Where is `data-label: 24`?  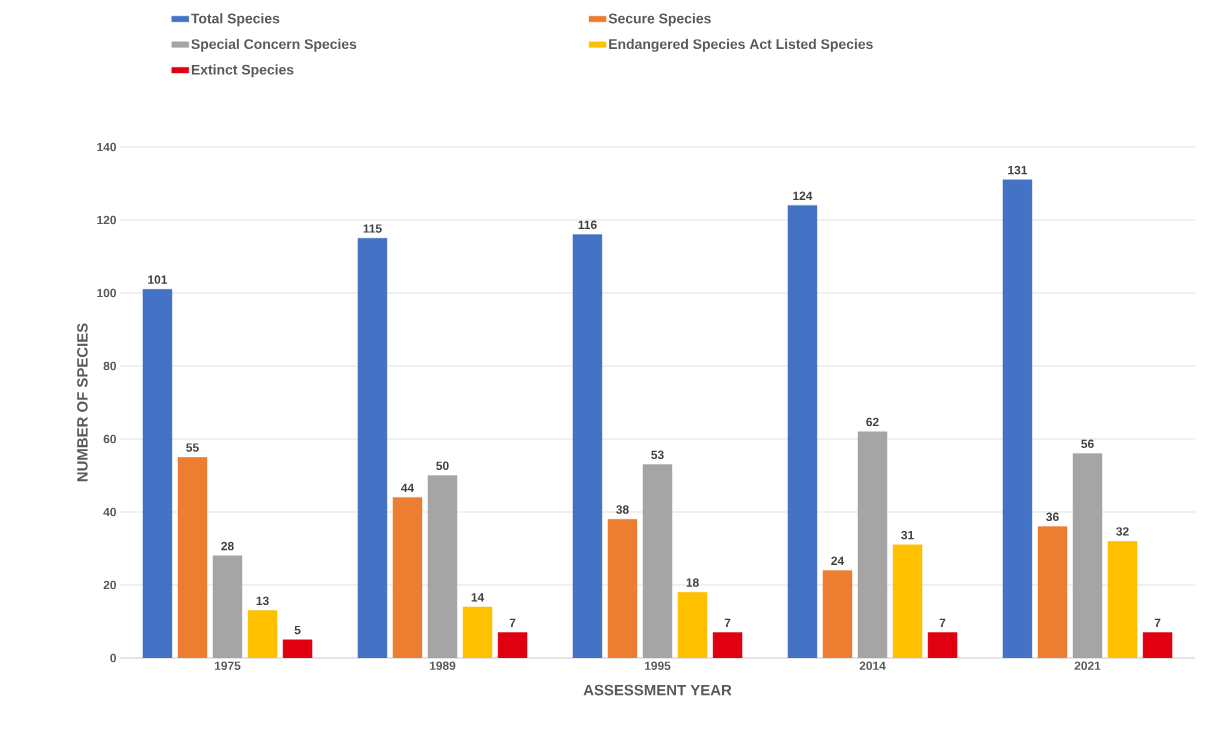 data-label: 24 is located at coordinates (838, 560).